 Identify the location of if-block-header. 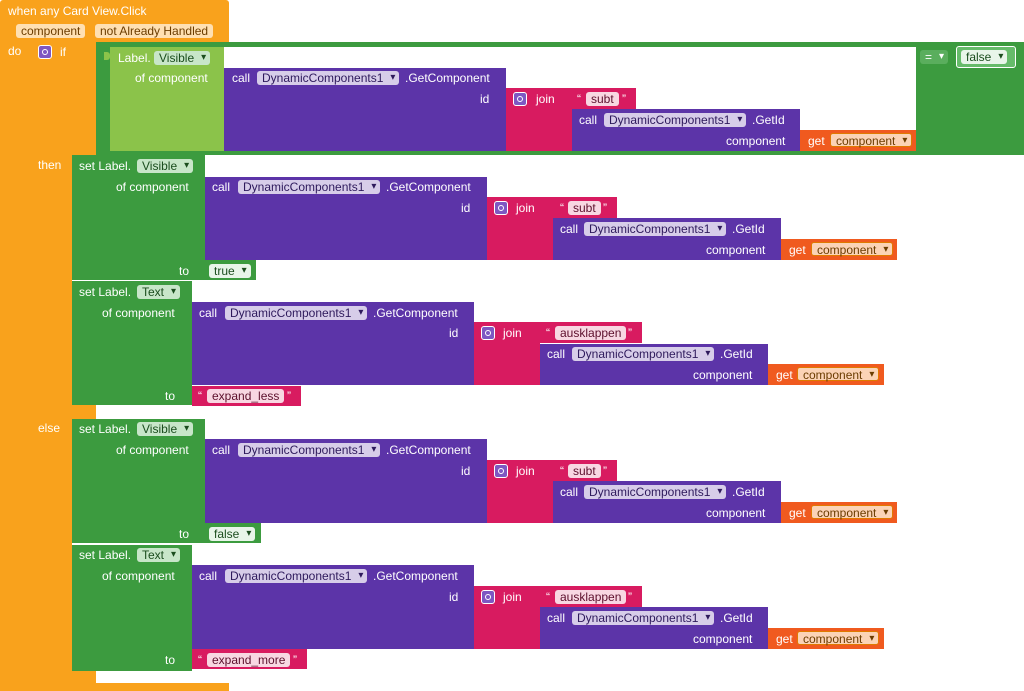
(63, 98).